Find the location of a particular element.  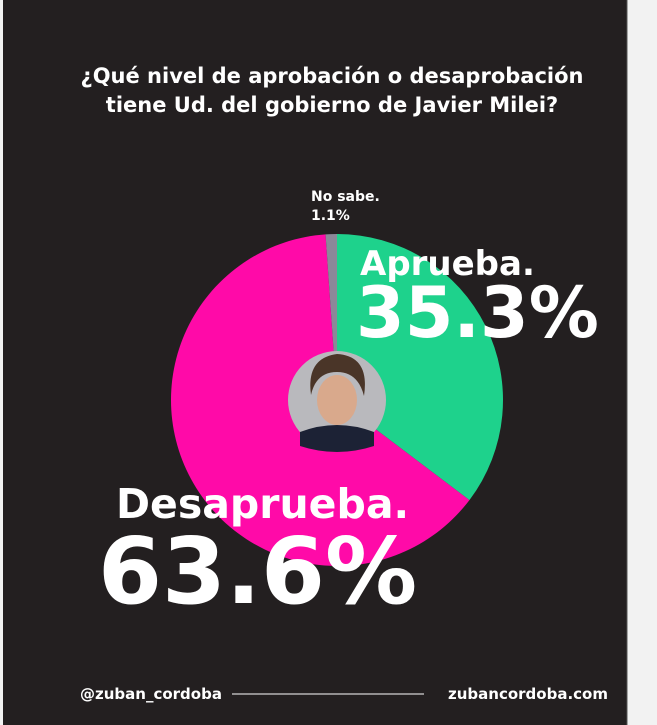

photo is located at coordinates (337, 401).